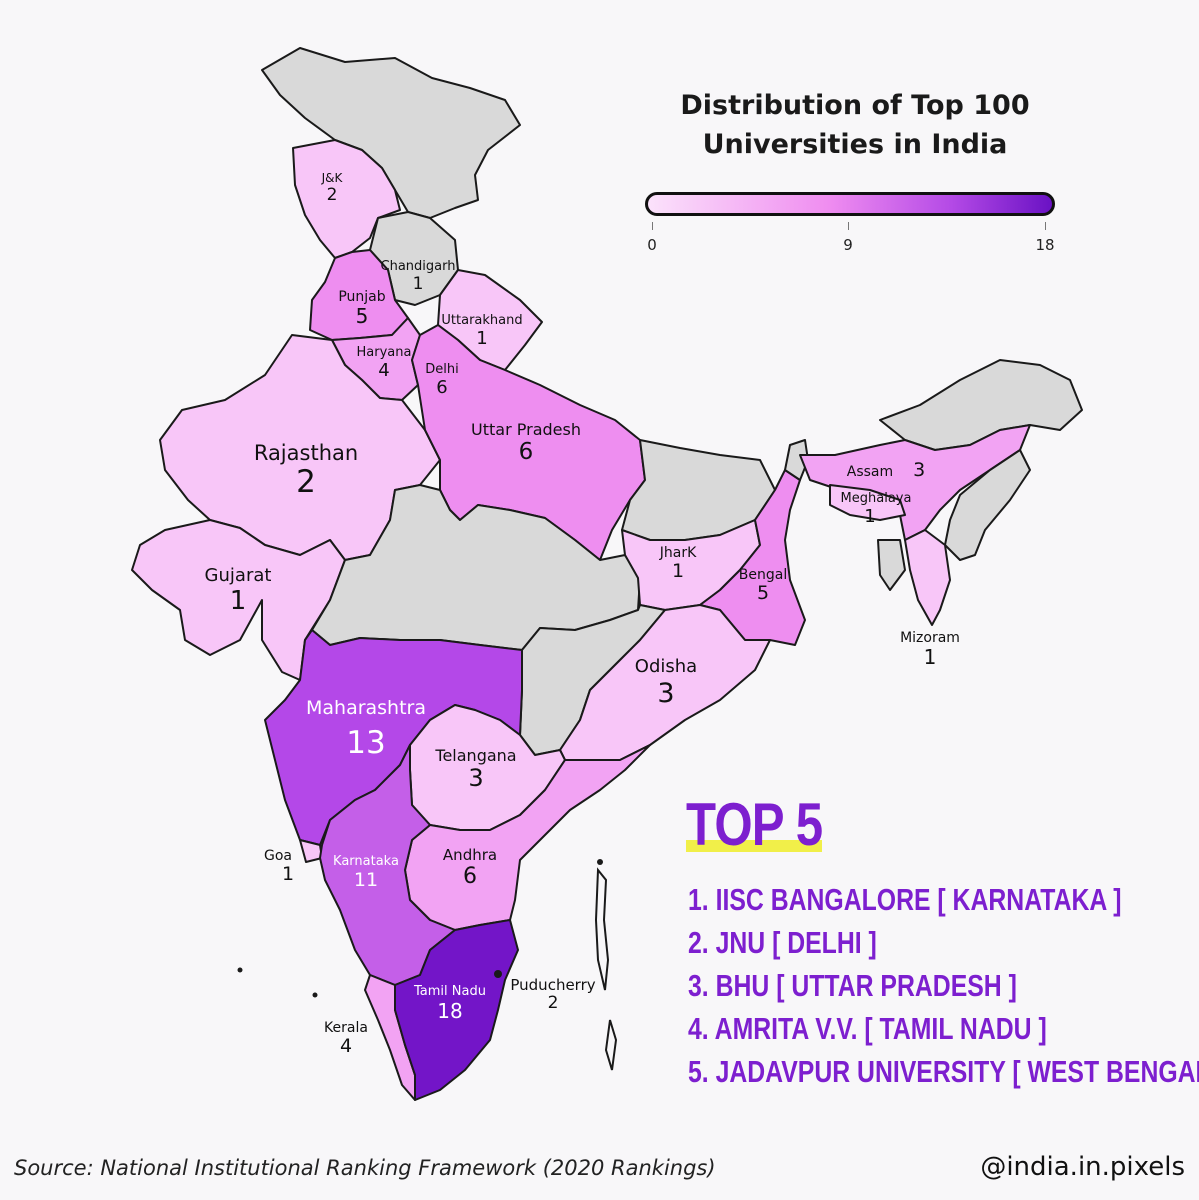  Describe the element at coordinates (754, 824) in the screenshot. I see `top5-heading: TOP 5` at that location.